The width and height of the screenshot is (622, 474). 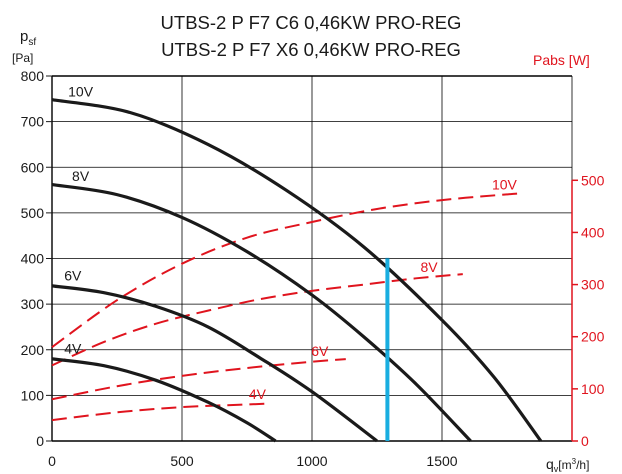 What do you see at coordinates (593, 389) in the screenshot?
I see `y-right-tick-label-100: 100` at bounding box center [593, 389].